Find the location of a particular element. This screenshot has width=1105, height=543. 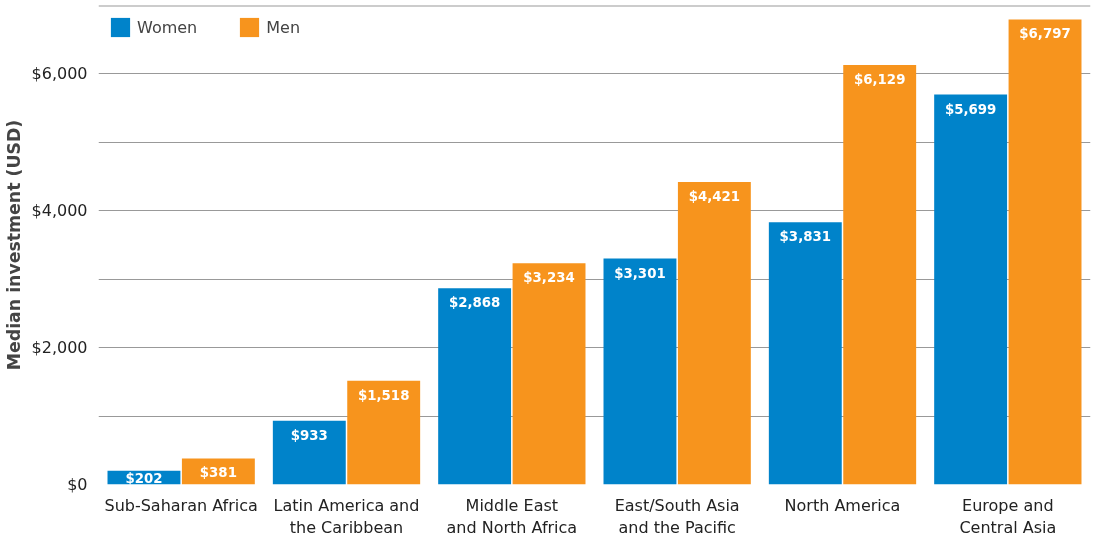

y-tick-label: $6,000 is located at coordinates (59, 74).